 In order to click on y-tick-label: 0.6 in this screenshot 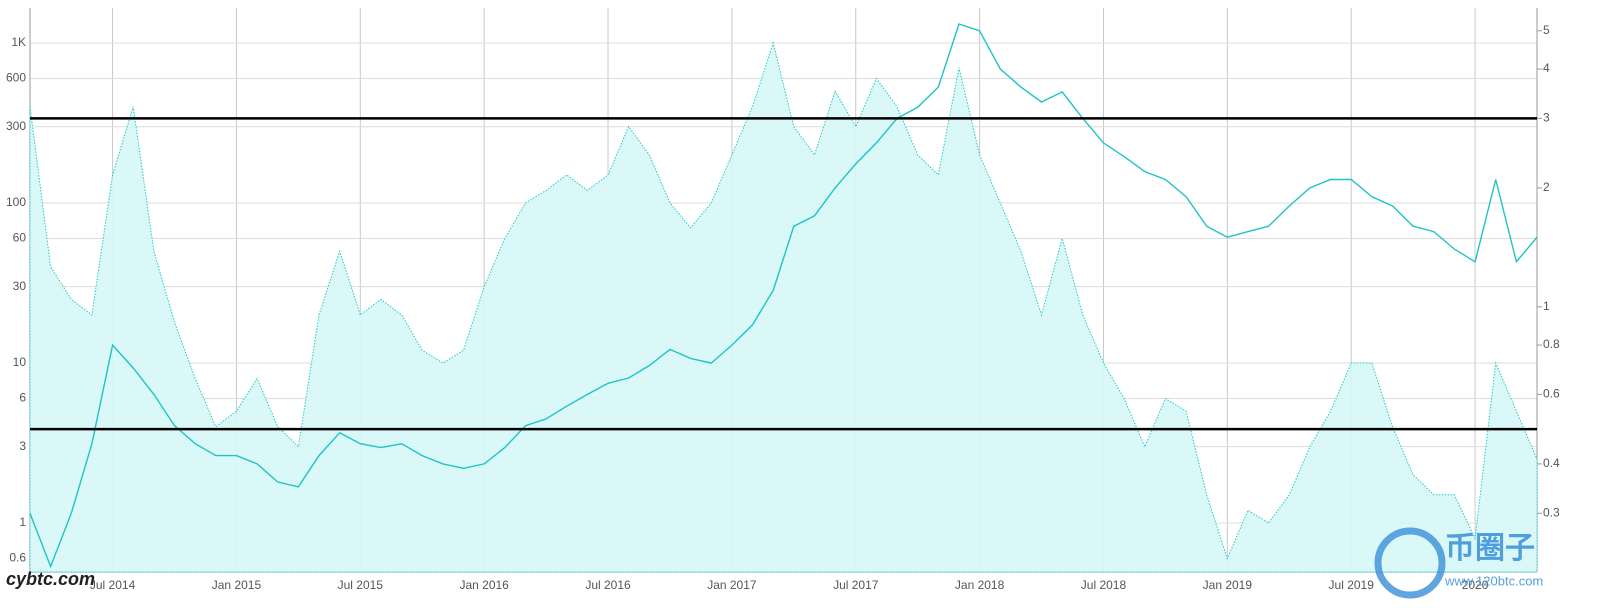, I will do `click(17, 558)`.